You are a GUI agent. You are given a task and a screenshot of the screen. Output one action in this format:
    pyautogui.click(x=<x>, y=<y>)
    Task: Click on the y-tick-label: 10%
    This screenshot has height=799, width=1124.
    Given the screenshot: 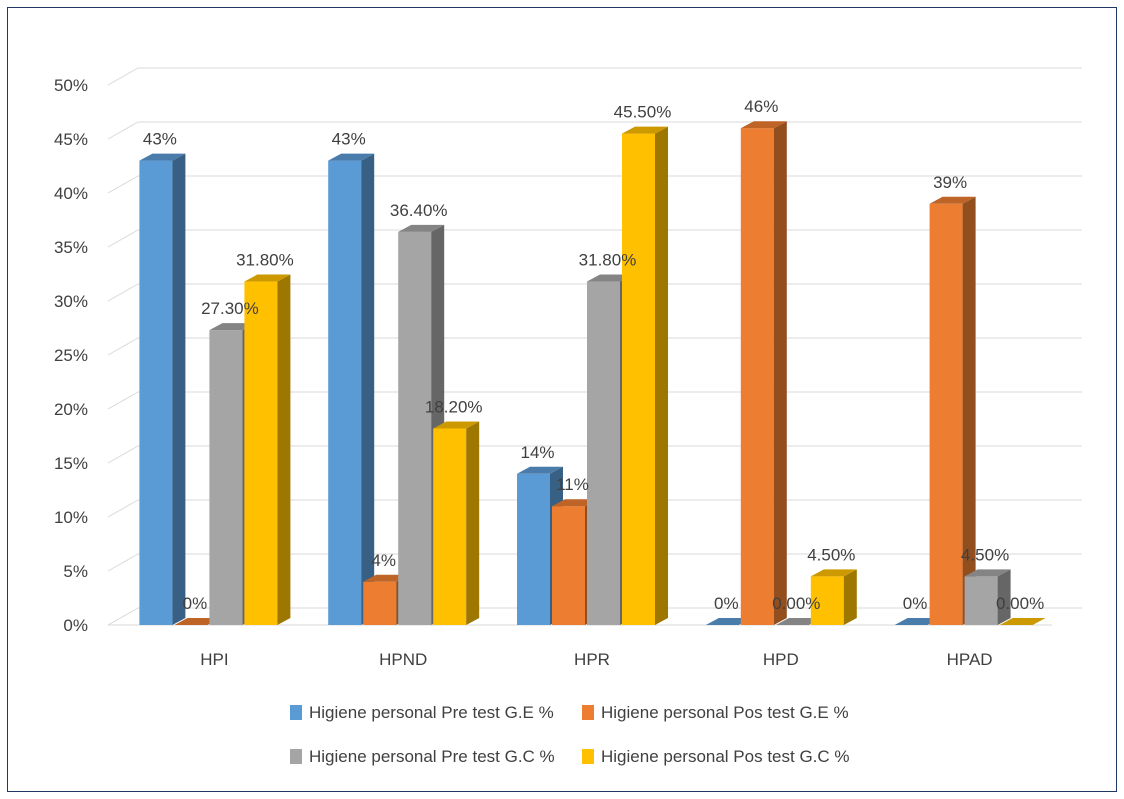 What is the action you would take?
    pyautogui.click(x=71, y=517)
    